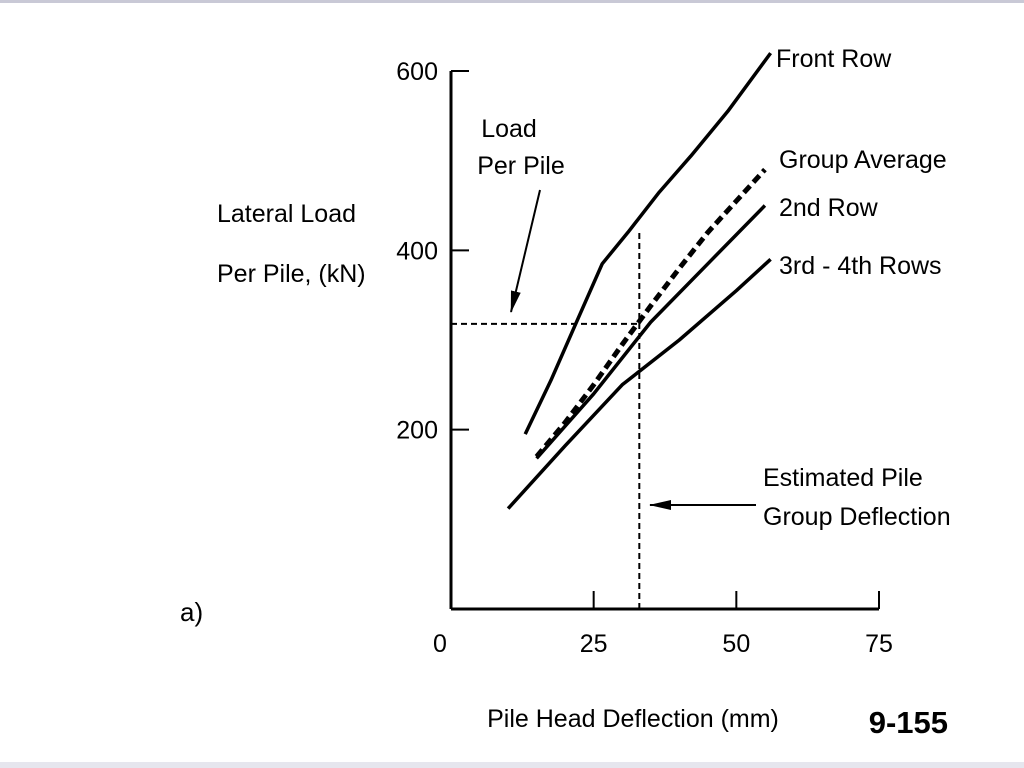 This screenshot has width=1024, height=768. What do you see at coordinates (857, 517) in the screenshot?
I see `estimated-deflection-label-line-2: Group Deflection` at bounding box center [857, 517].